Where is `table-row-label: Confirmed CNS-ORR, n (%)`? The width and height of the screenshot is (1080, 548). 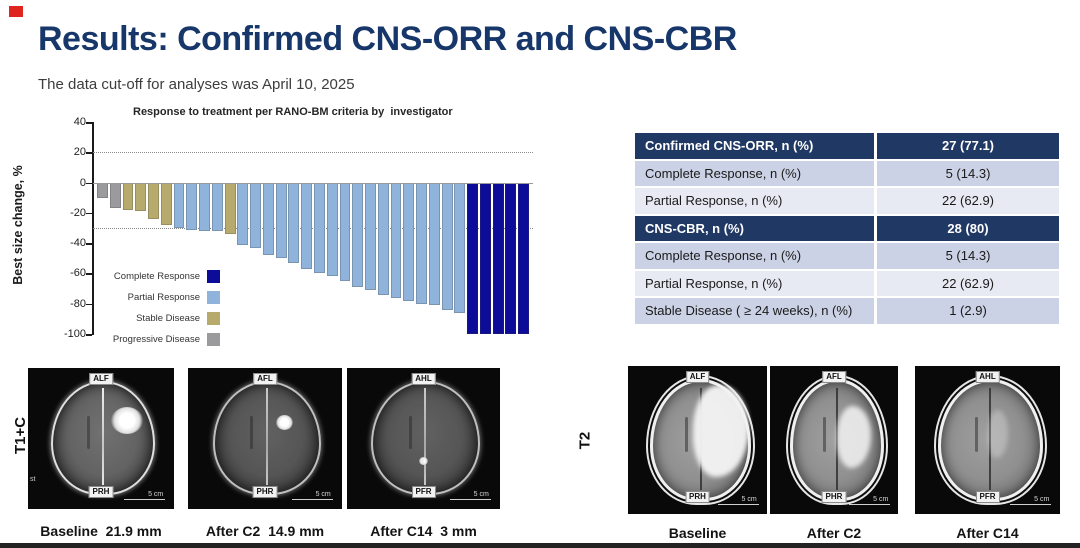 table-row-label: Confirmed CNS-ORR, n (%) is located at coordinates (756, 146).